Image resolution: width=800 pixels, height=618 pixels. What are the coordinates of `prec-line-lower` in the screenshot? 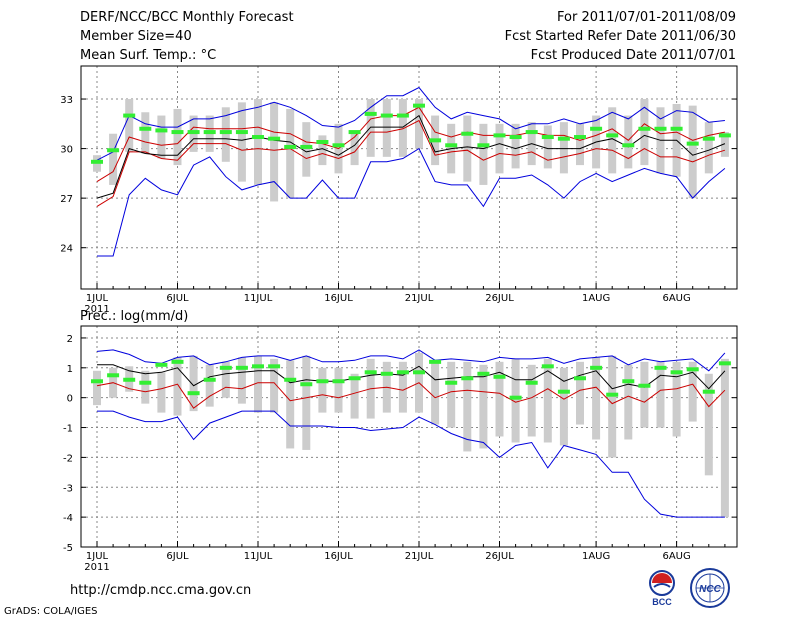 It's located at (411, 395).